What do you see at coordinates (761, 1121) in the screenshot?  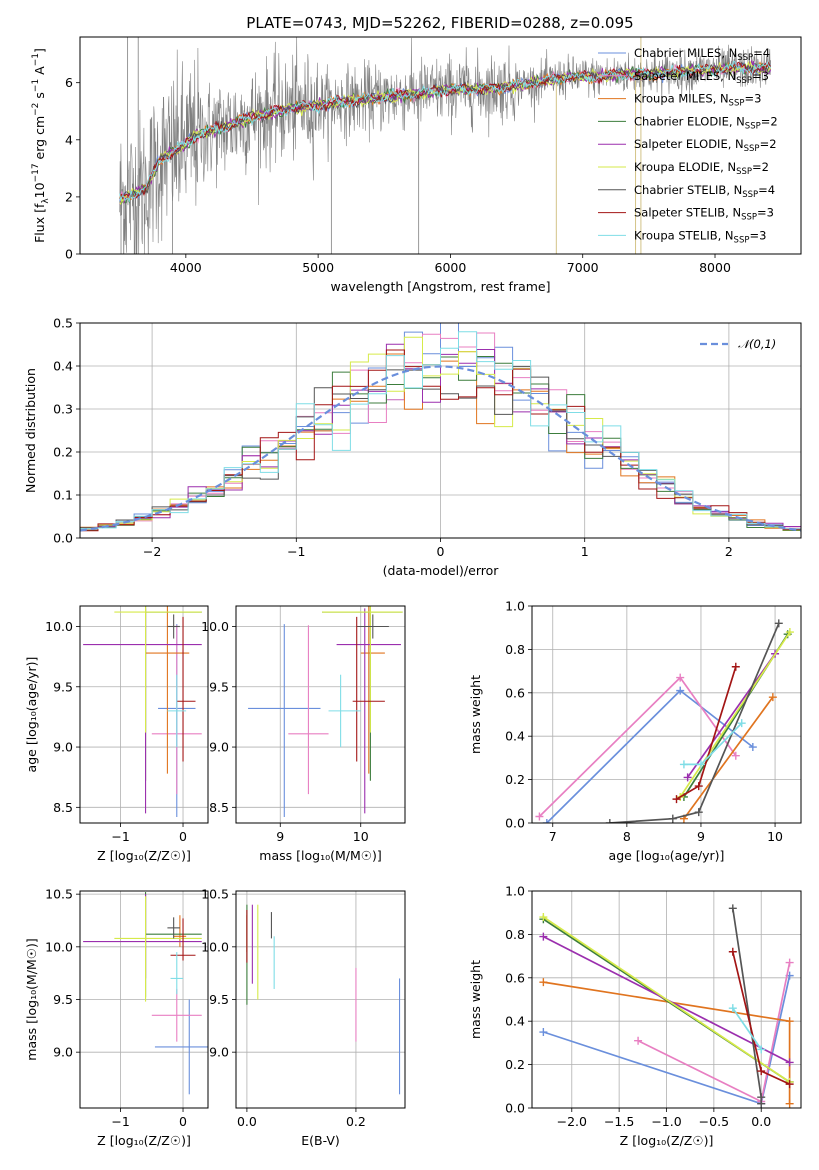 I see `x-tick-label: 0.0` at bounding box center [761, 1121].